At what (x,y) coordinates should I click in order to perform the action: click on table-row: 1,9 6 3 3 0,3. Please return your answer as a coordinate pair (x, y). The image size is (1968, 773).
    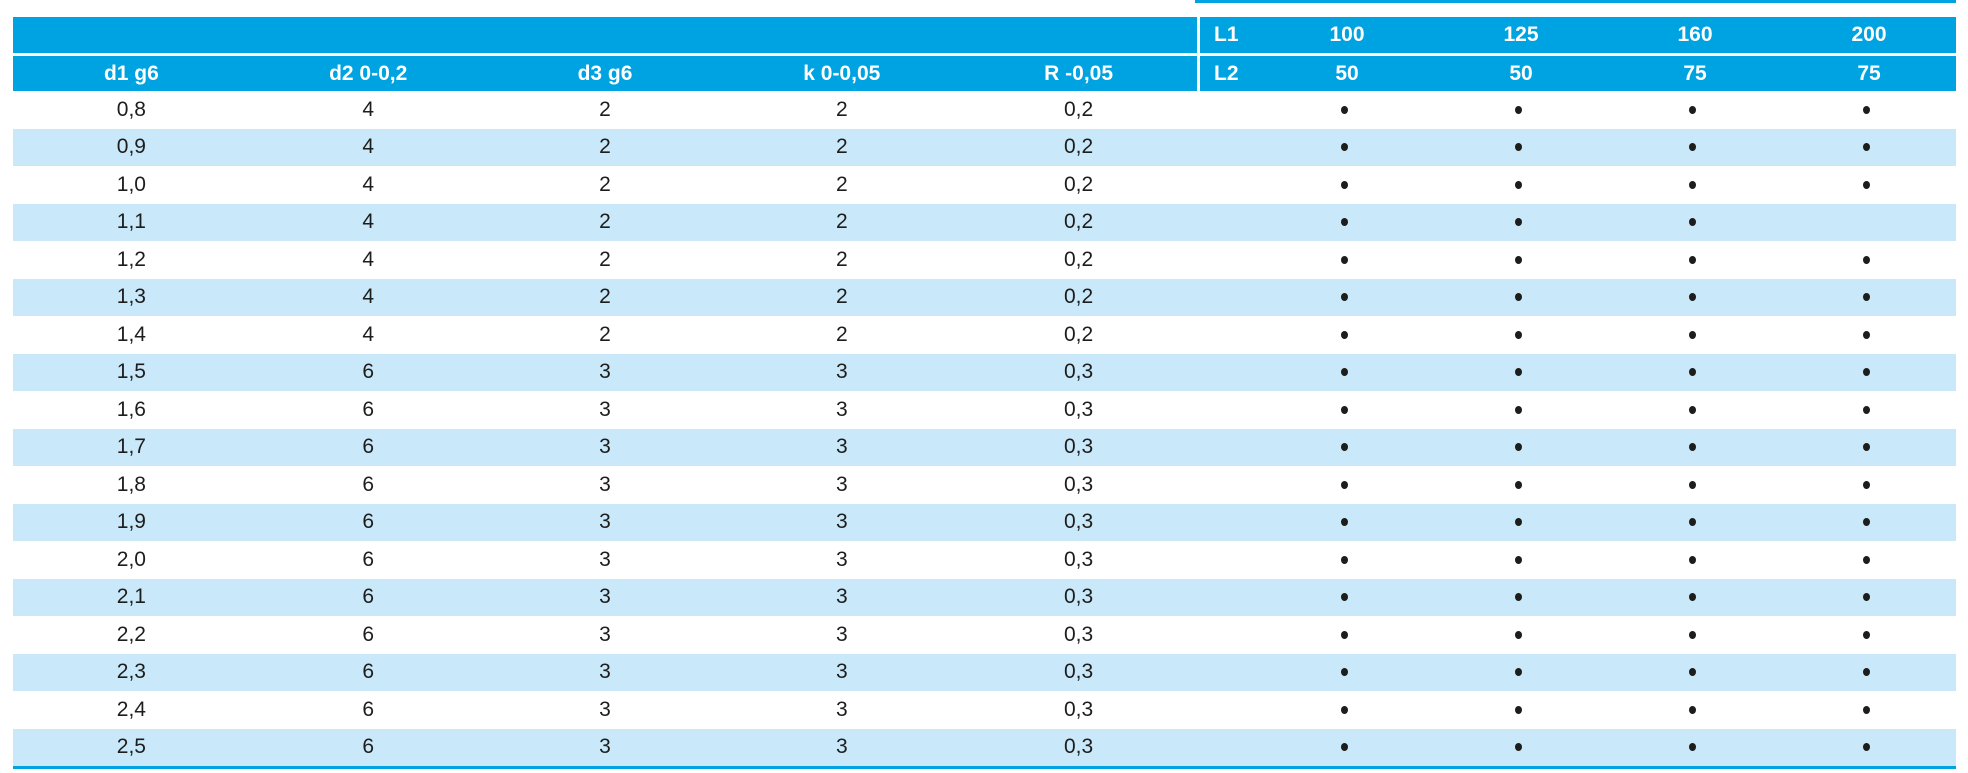
    Looking at the image, I should click on (984, 522).